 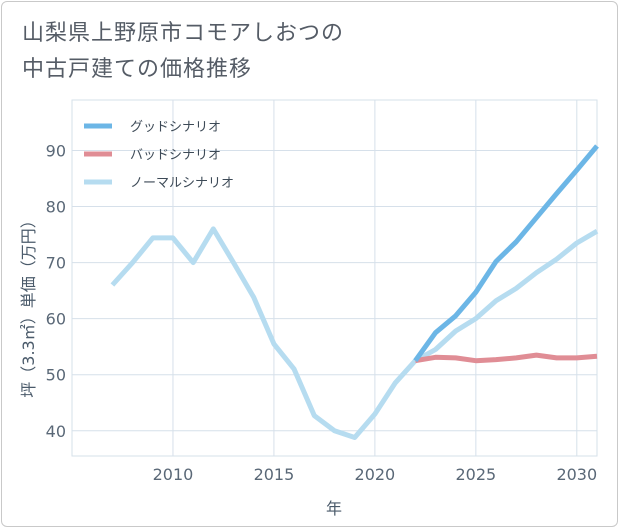 I want to click on chart-title: 山梨県上野原市コモアしおつの 中古戸建ての価格推移, so click(x=183, y=52).